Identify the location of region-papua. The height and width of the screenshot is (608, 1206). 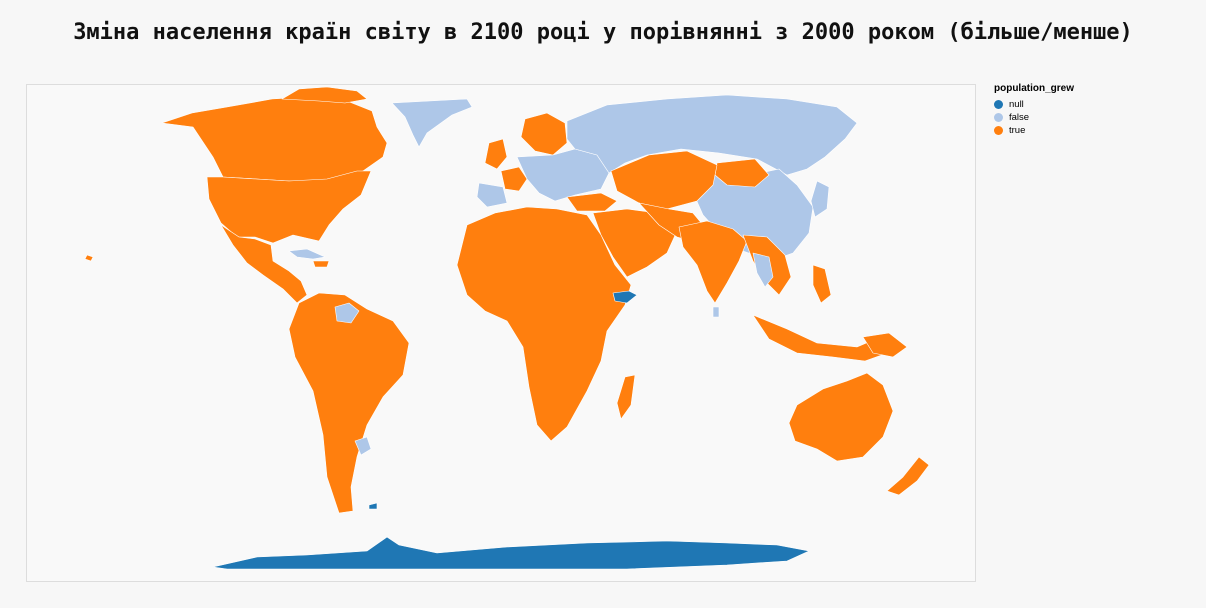
(885, 345).